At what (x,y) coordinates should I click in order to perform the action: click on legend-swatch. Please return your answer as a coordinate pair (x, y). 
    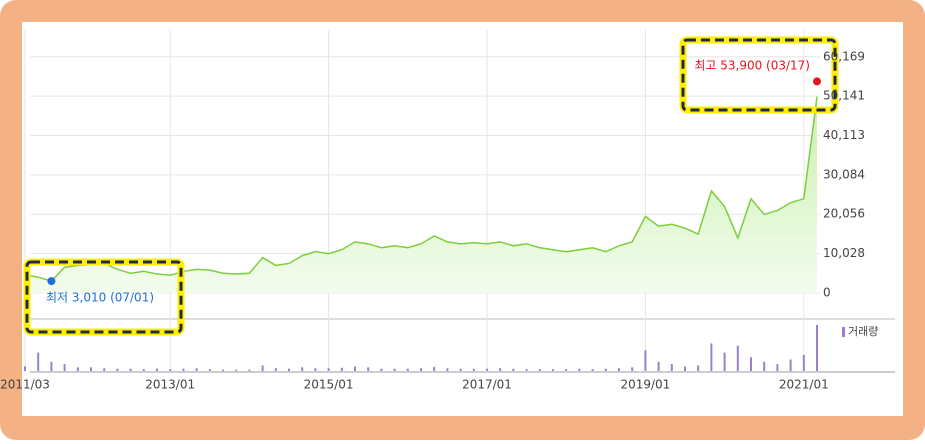
    Looking at the image, I should click on (843, 332).